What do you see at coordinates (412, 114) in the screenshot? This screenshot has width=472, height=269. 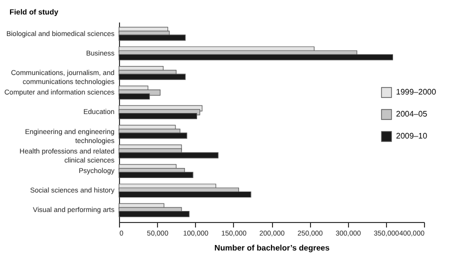 I see `legend-label: 2004–05` at bounding box center [412, 114].